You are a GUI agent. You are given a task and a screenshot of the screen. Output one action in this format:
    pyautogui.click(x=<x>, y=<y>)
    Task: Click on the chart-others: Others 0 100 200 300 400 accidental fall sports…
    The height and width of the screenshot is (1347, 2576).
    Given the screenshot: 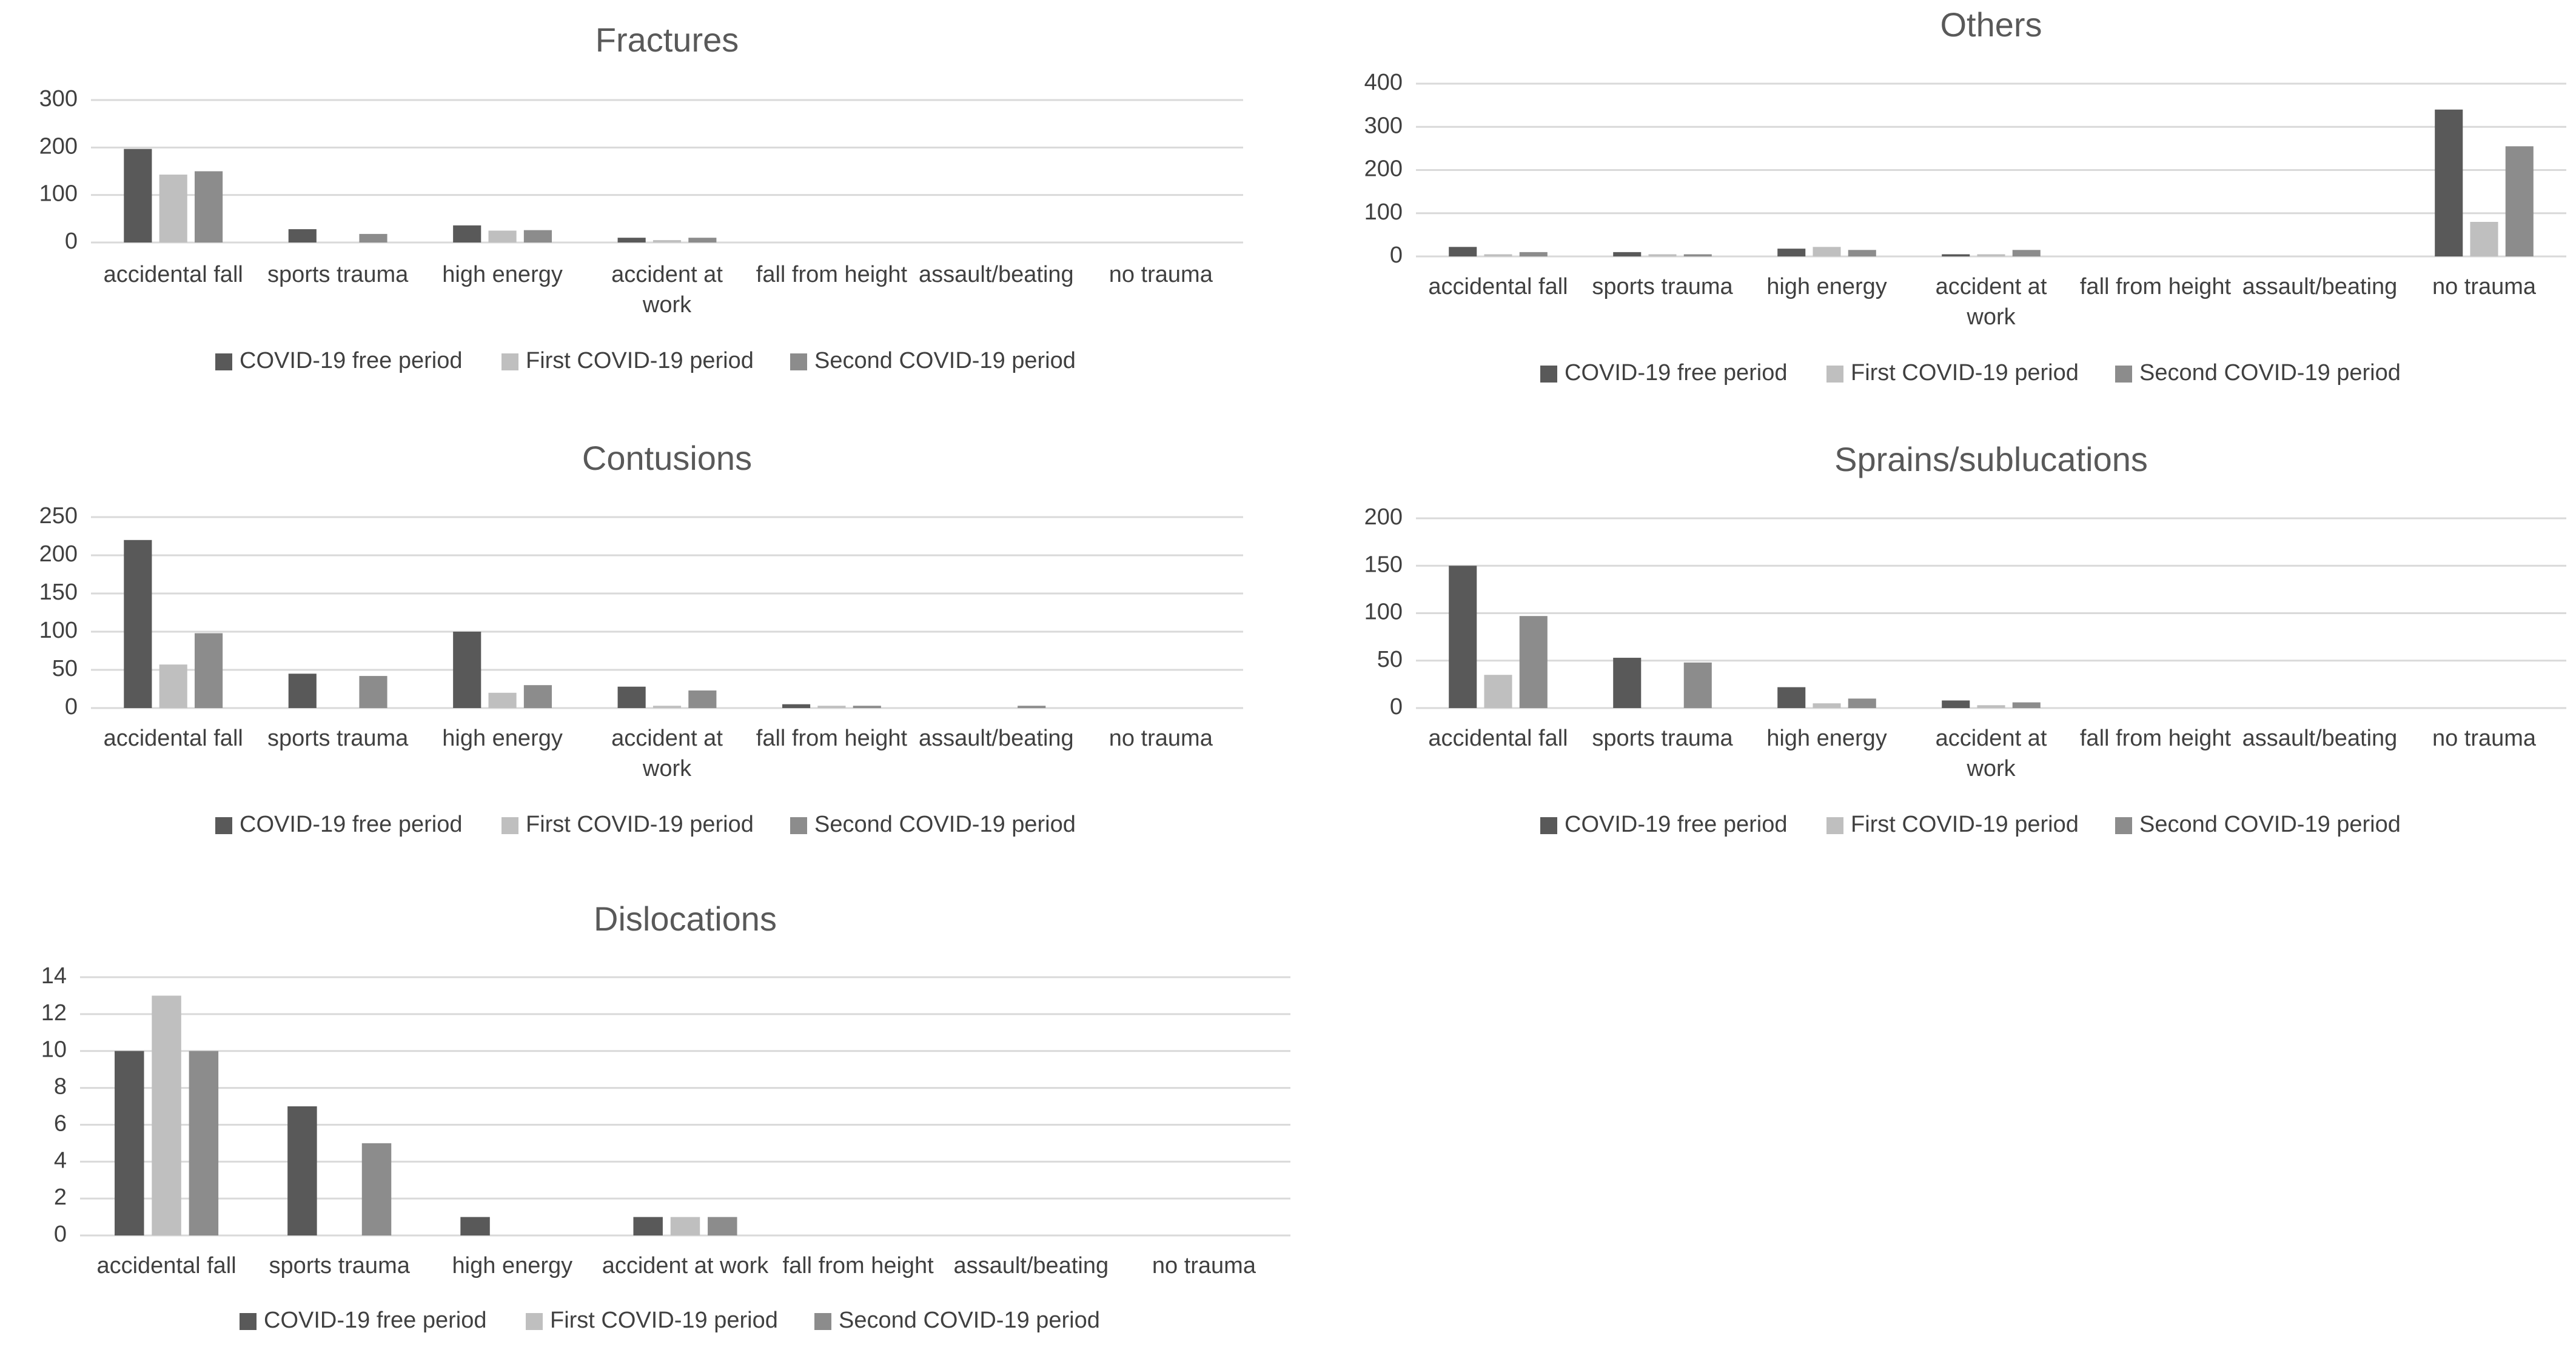 What is the action you would take?
    pyautogui.click(x=1965, y=195)
    